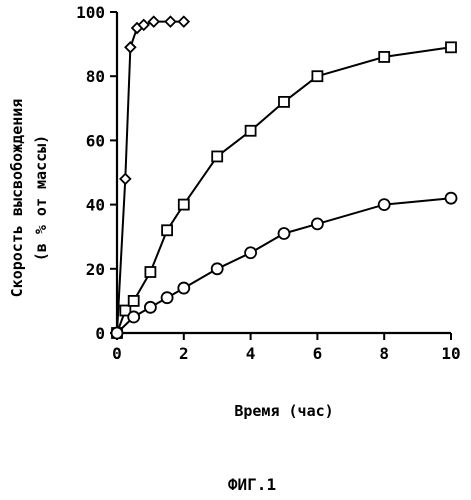 This screenshot has height=500, width=471. What do you see at coordinates (41, 198) in the screenshot?
I see `y-axis-label-line2: (в % от массы)` at bounding box center [41, 198].